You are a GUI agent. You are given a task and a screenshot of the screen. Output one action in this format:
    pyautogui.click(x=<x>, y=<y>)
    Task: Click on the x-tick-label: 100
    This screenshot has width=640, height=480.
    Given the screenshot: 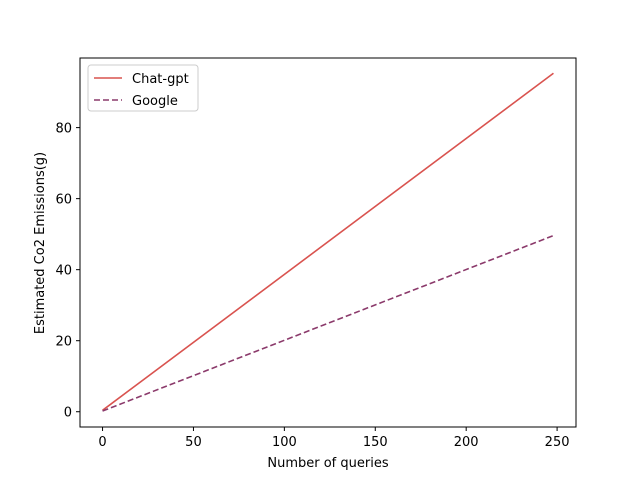 What is the action you would take?
    pyautogui.click(x=284, y=442)
    